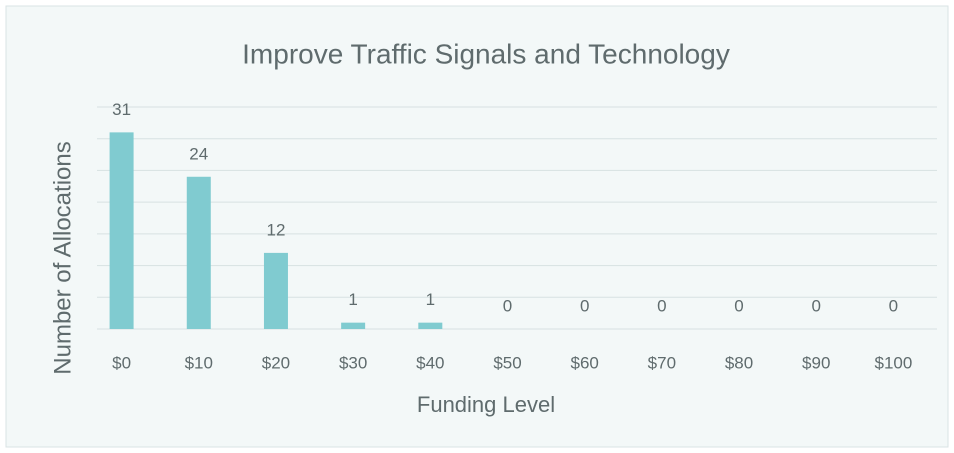 The width and height of the screenshot is (954, 453). I want to click on x-tick-label: $90, so click(816, 362).